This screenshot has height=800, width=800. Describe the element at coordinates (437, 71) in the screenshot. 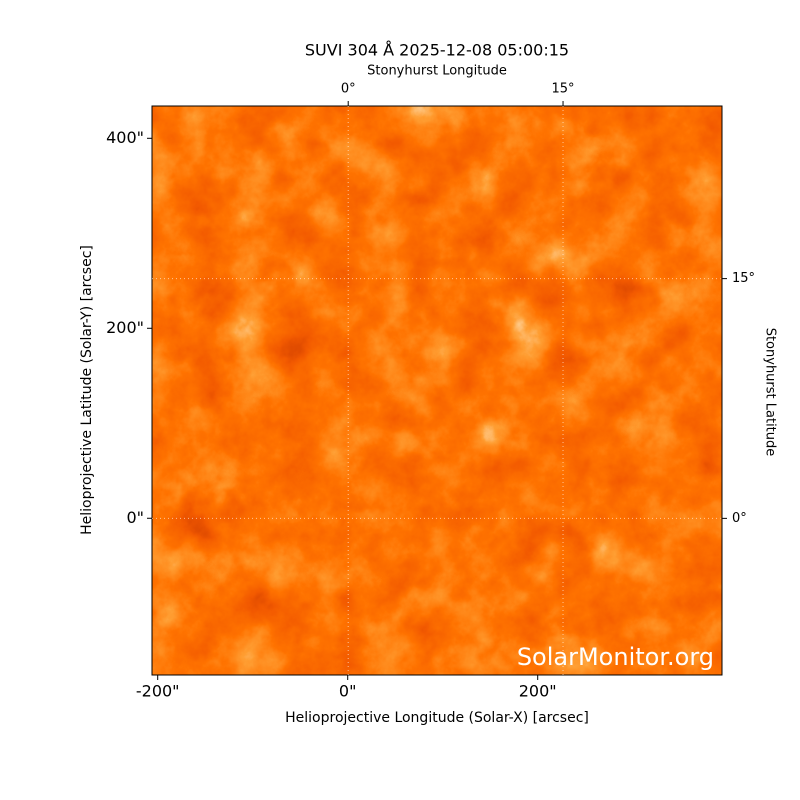

I see `x2-axis-label: Stonyhurst Longitude` at that location.